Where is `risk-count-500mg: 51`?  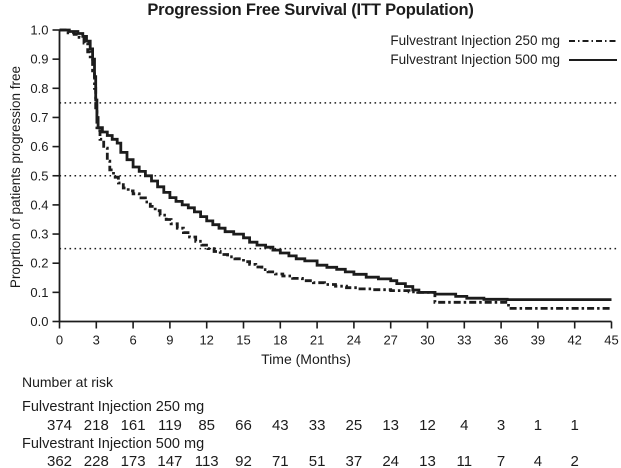
risk-count-500mg: 51 is located at coordinates (317, 460).